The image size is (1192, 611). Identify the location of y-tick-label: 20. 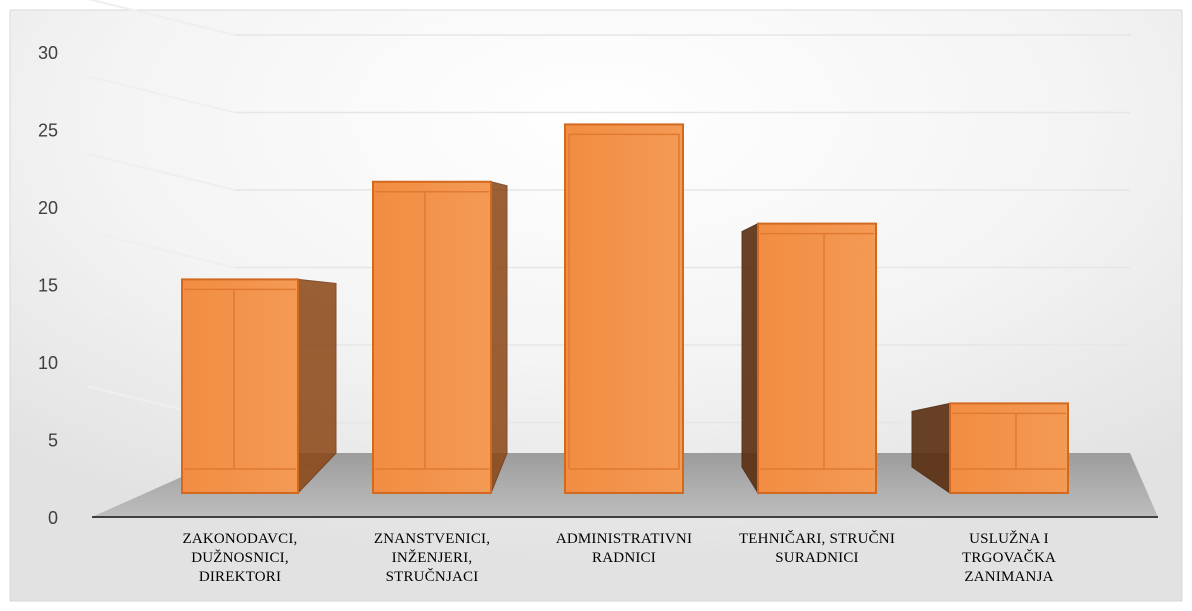
(48, 208).